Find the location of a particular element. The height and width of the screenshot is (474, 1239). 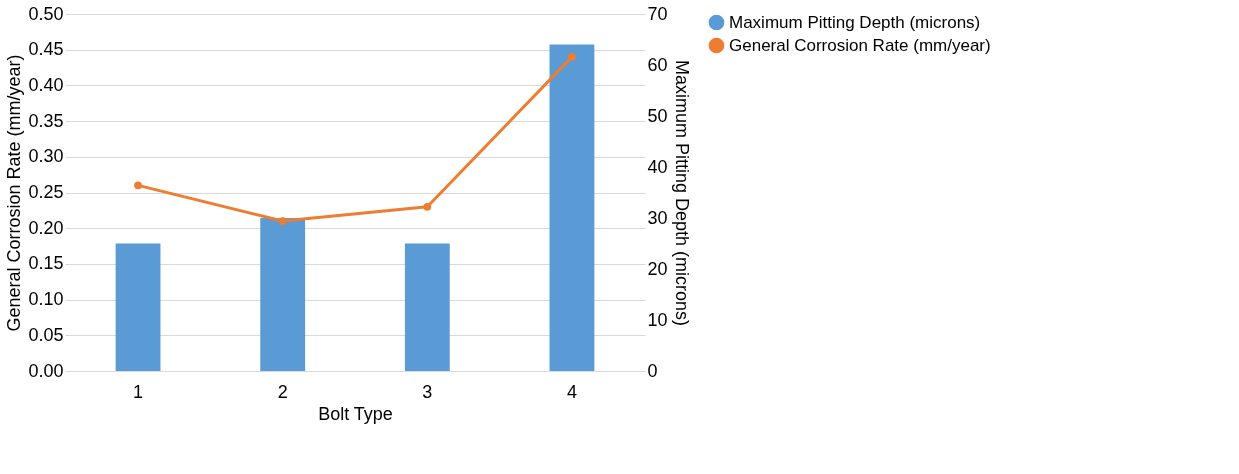

y-tick-label: 0.50 is located at coordinates (46, 13).